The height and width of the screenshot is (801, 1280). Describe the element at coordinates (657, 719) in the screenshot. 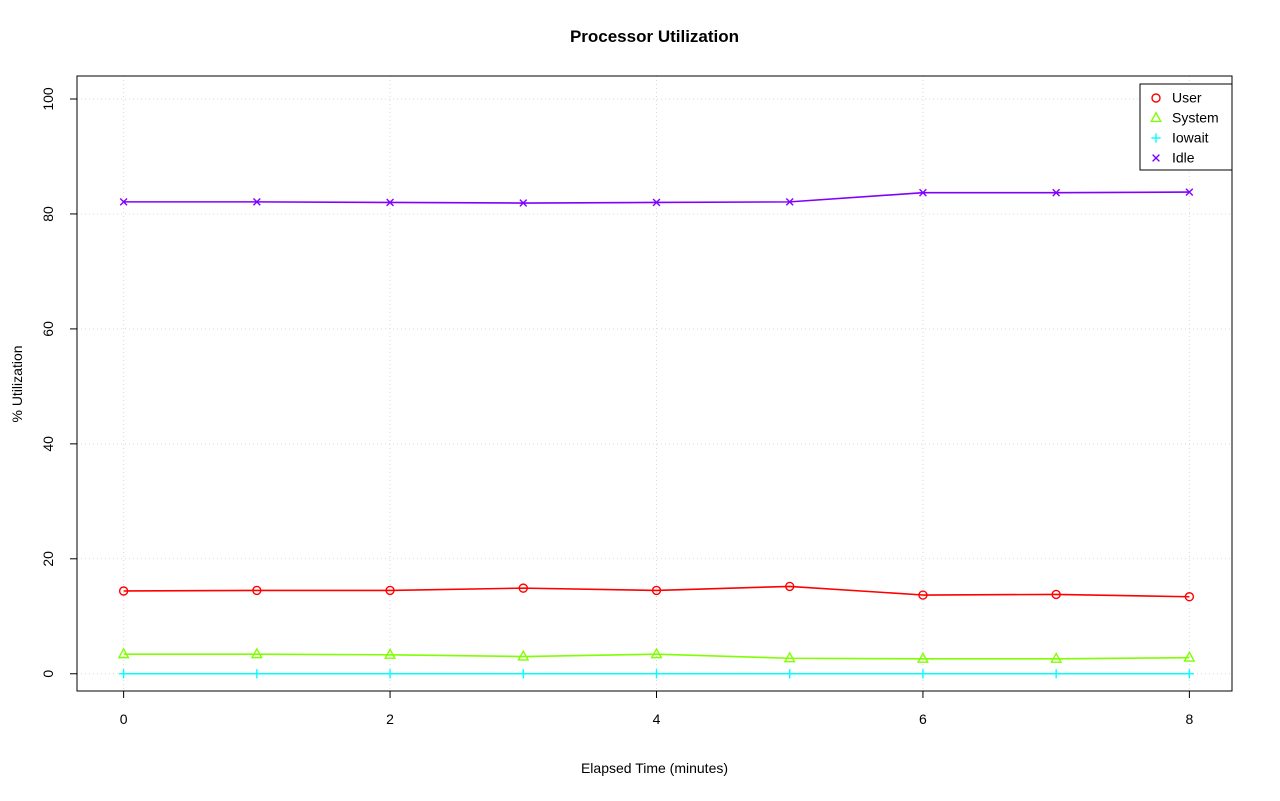

I see `x-tick-label: 4` at that location.